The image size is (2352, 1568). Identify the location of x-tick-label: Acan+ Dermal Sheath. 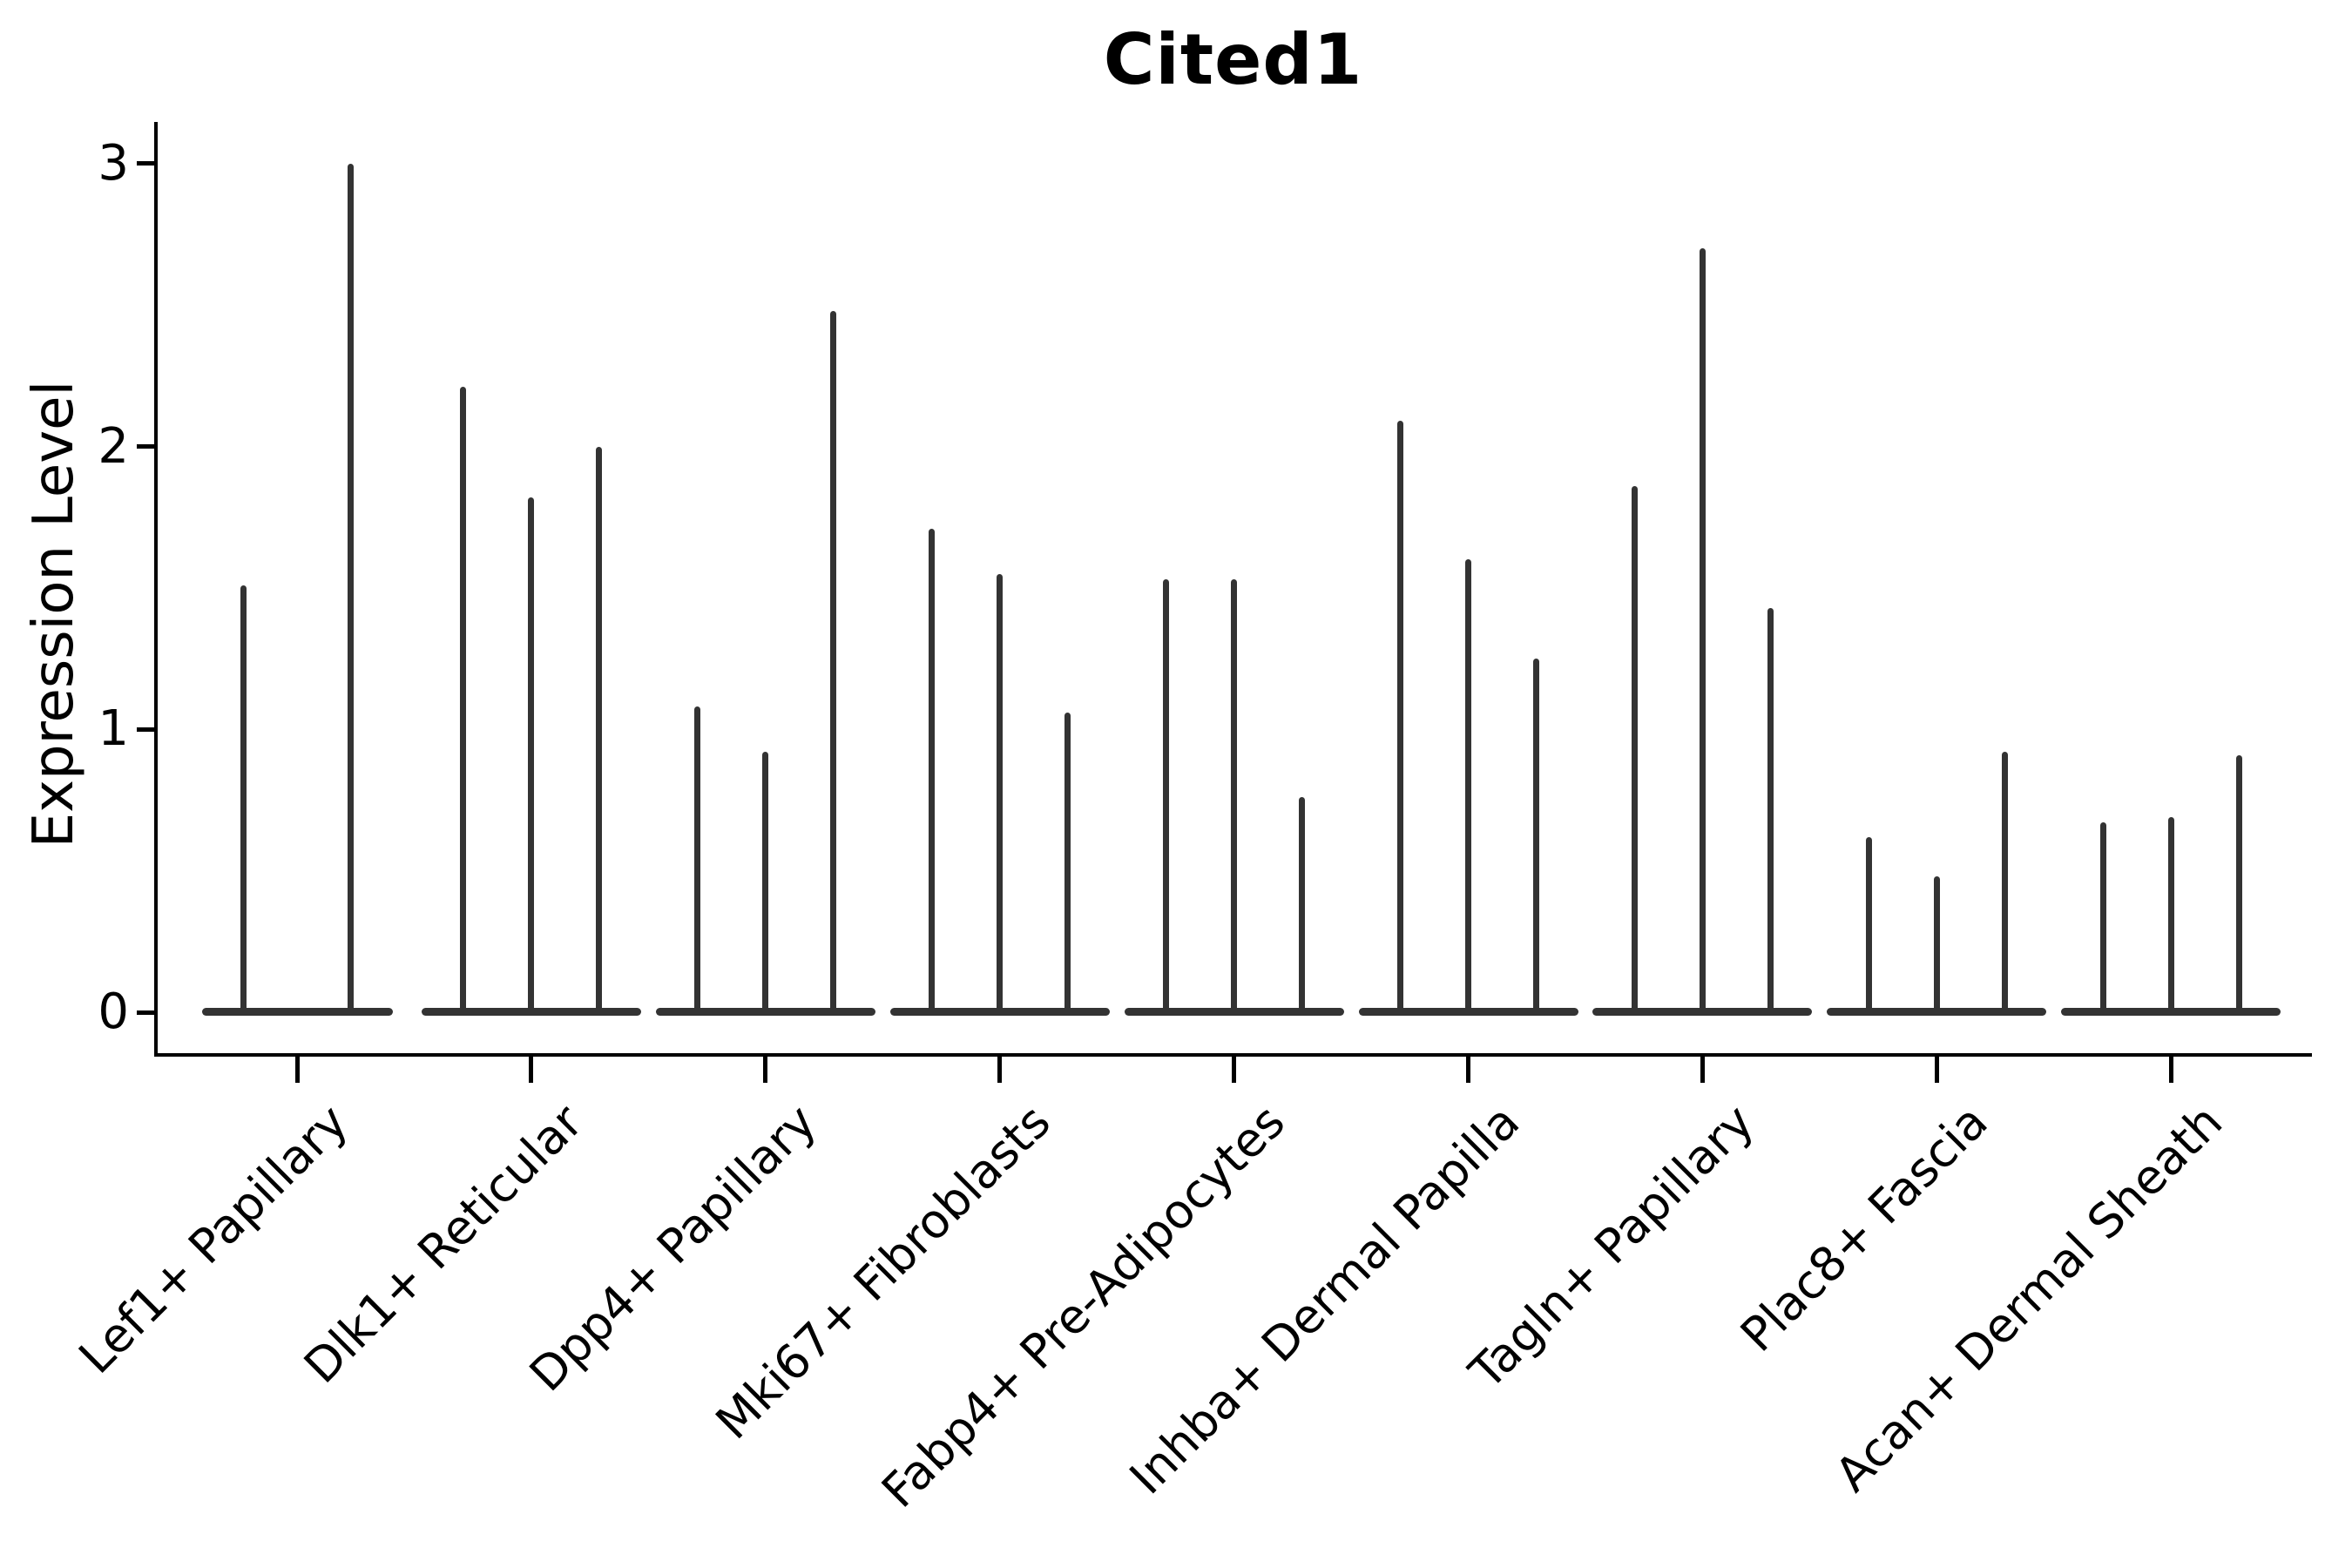
(2028, 1299).